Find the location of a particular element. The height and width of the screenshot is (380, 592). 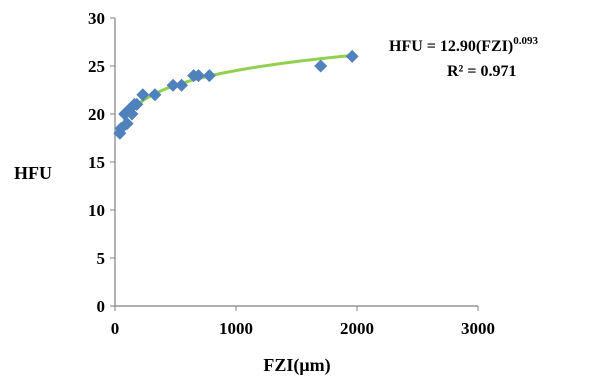

x-tick-label: 2000 is located at coordinates (357, 328).